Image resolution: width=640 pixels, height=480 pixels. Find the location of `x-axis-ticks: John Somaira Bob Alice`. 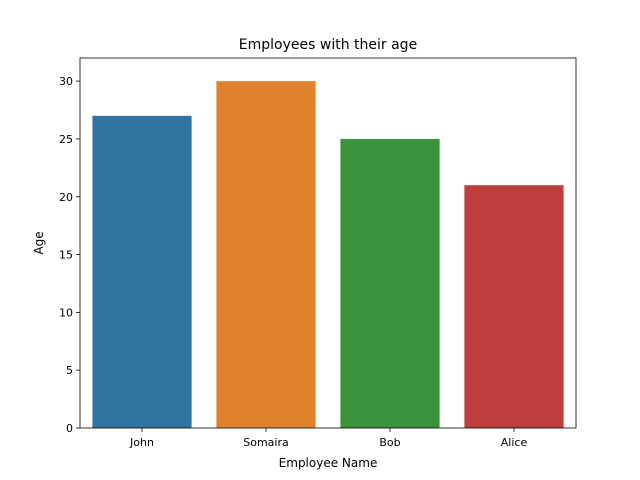

x-axis-ticks: John Somaira Bob Alice is located at coordinates (328, 438).